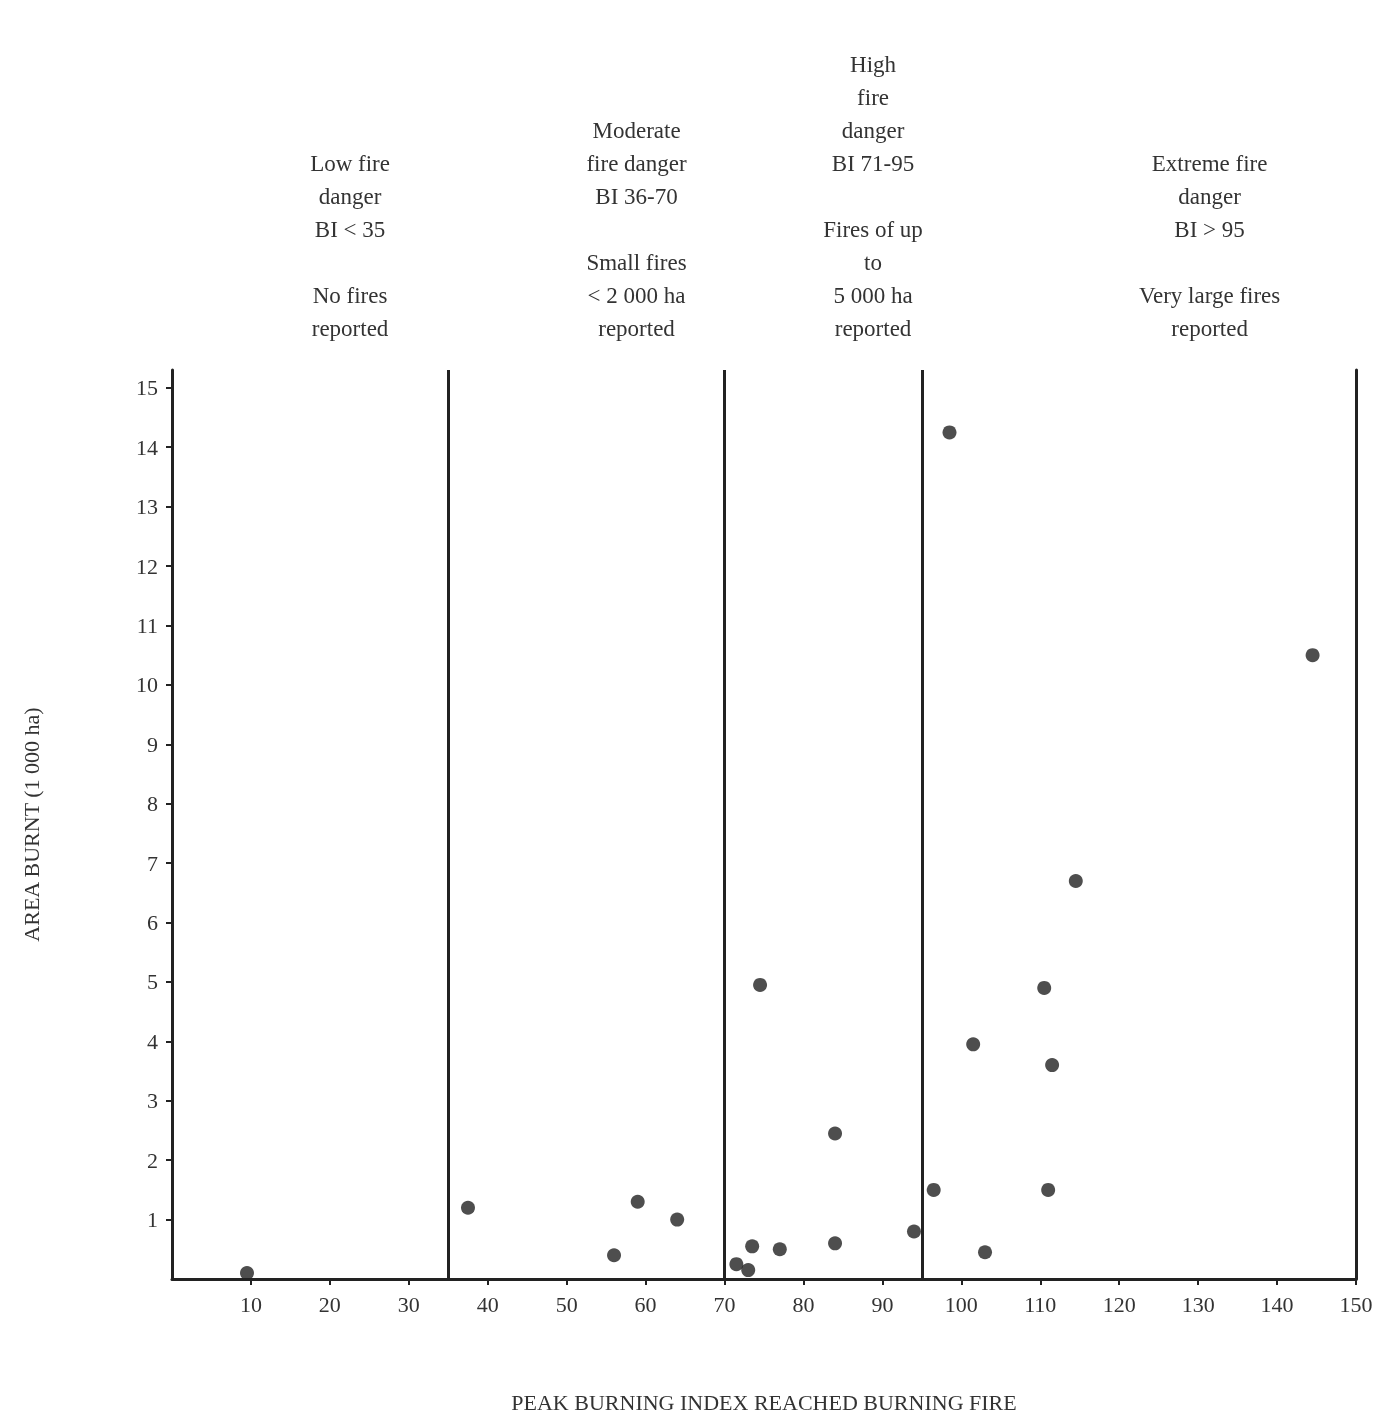 This screenshot has height=1422, width=1382. What do you see at coordinates (882, 1304) in the screenshot?
I see `x-tick-label: 90` at bounding box center [882, 1304].